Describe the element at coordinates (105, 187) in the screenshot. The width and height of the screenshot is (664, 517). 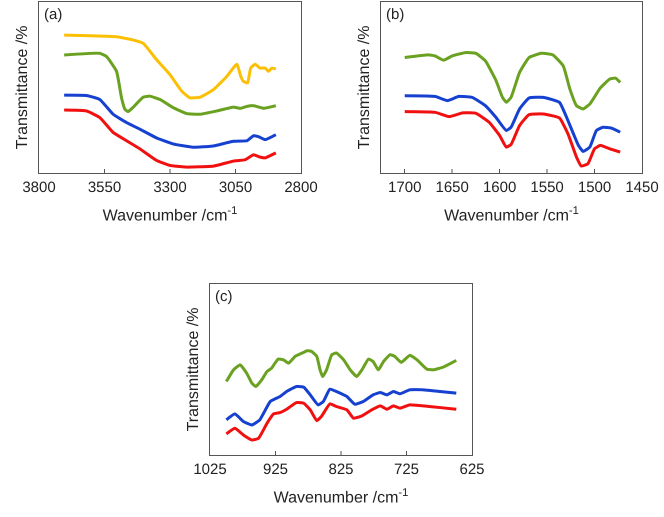
I see `x-tick-label: 3550` at that location.